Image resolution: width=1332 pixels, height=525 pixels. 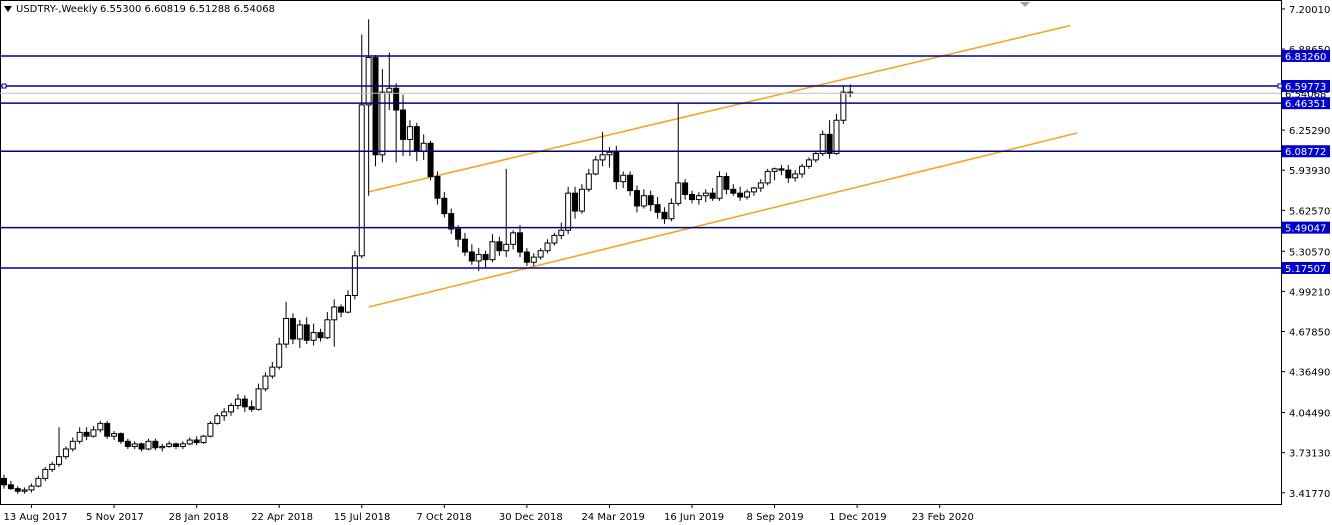 What do you see at coordinates (187, 9) in the screenshot?
I see `ohlc-values: 6.55300 6.60819 6.51288 6.54068` at bounding box center [187, 9].